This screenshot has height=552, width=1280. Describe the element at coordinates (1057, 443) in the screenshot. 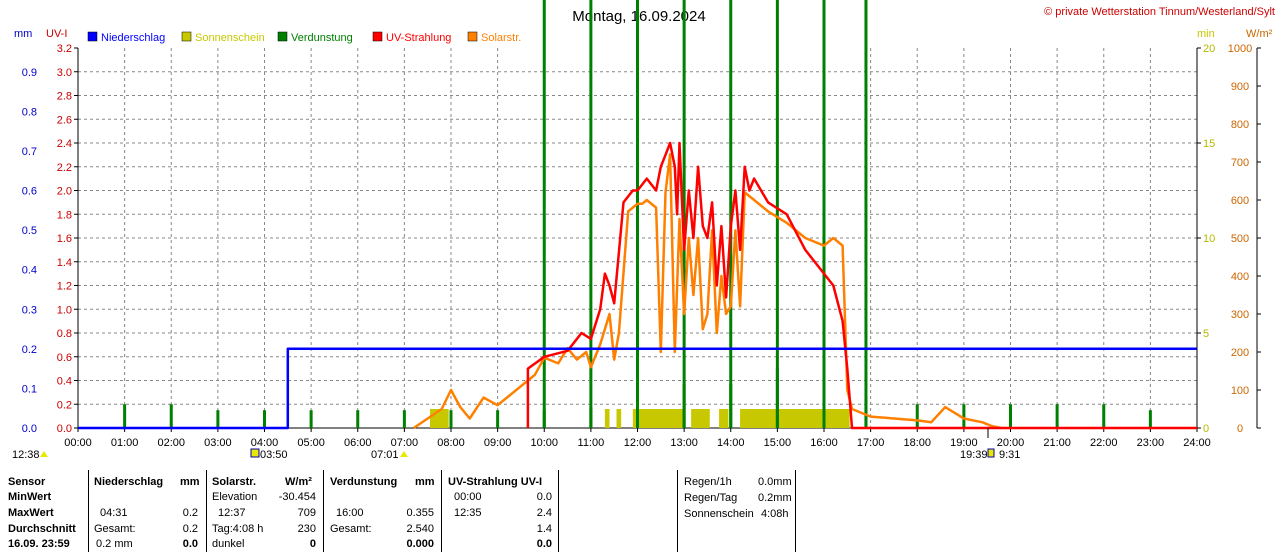

I see `x-tick-label: 21:00` at that location.